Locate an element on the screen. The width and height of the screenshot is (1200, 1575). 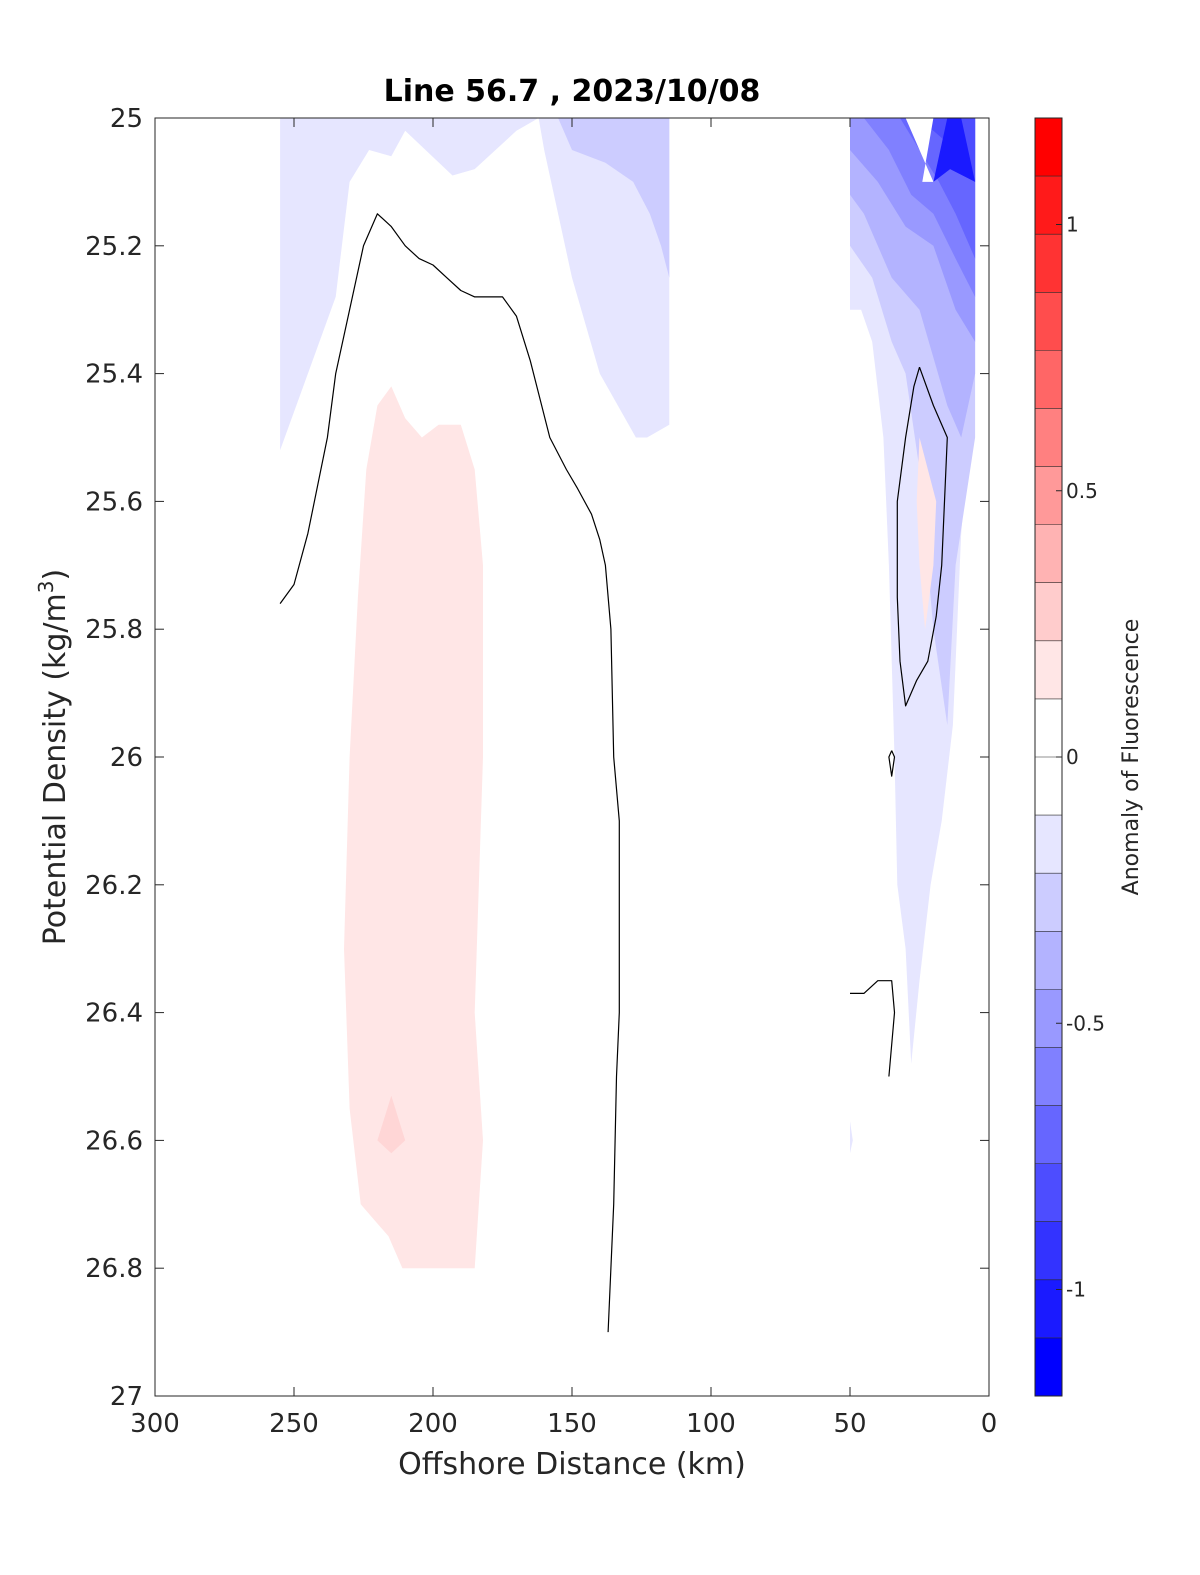
y-tick-label: 26 is located at coordinates (126, 758).